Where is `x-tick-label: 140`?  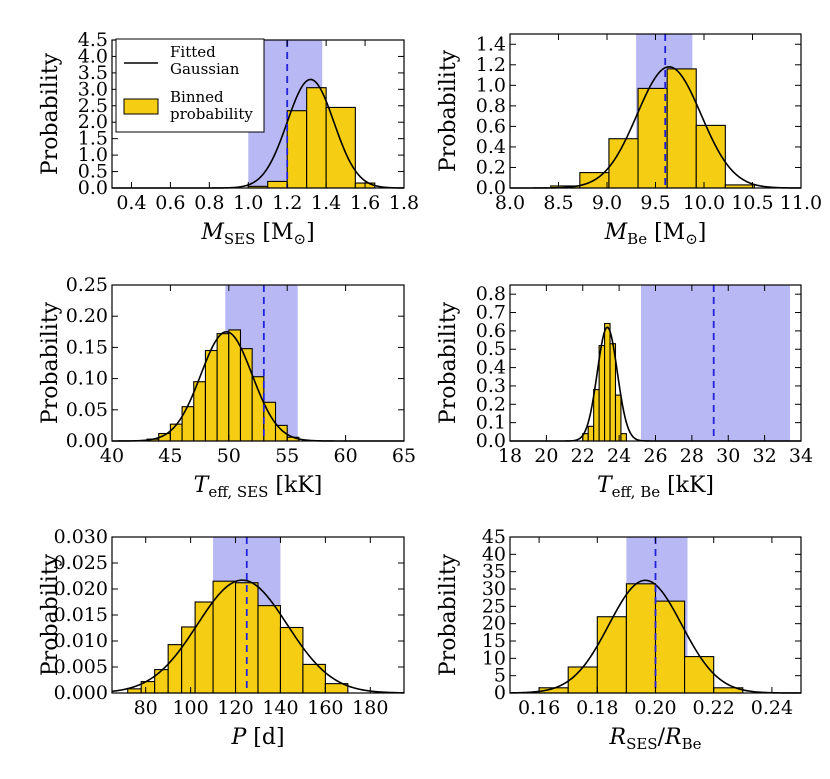
x-tick-label: 140 is located at coordinates (280, 708).